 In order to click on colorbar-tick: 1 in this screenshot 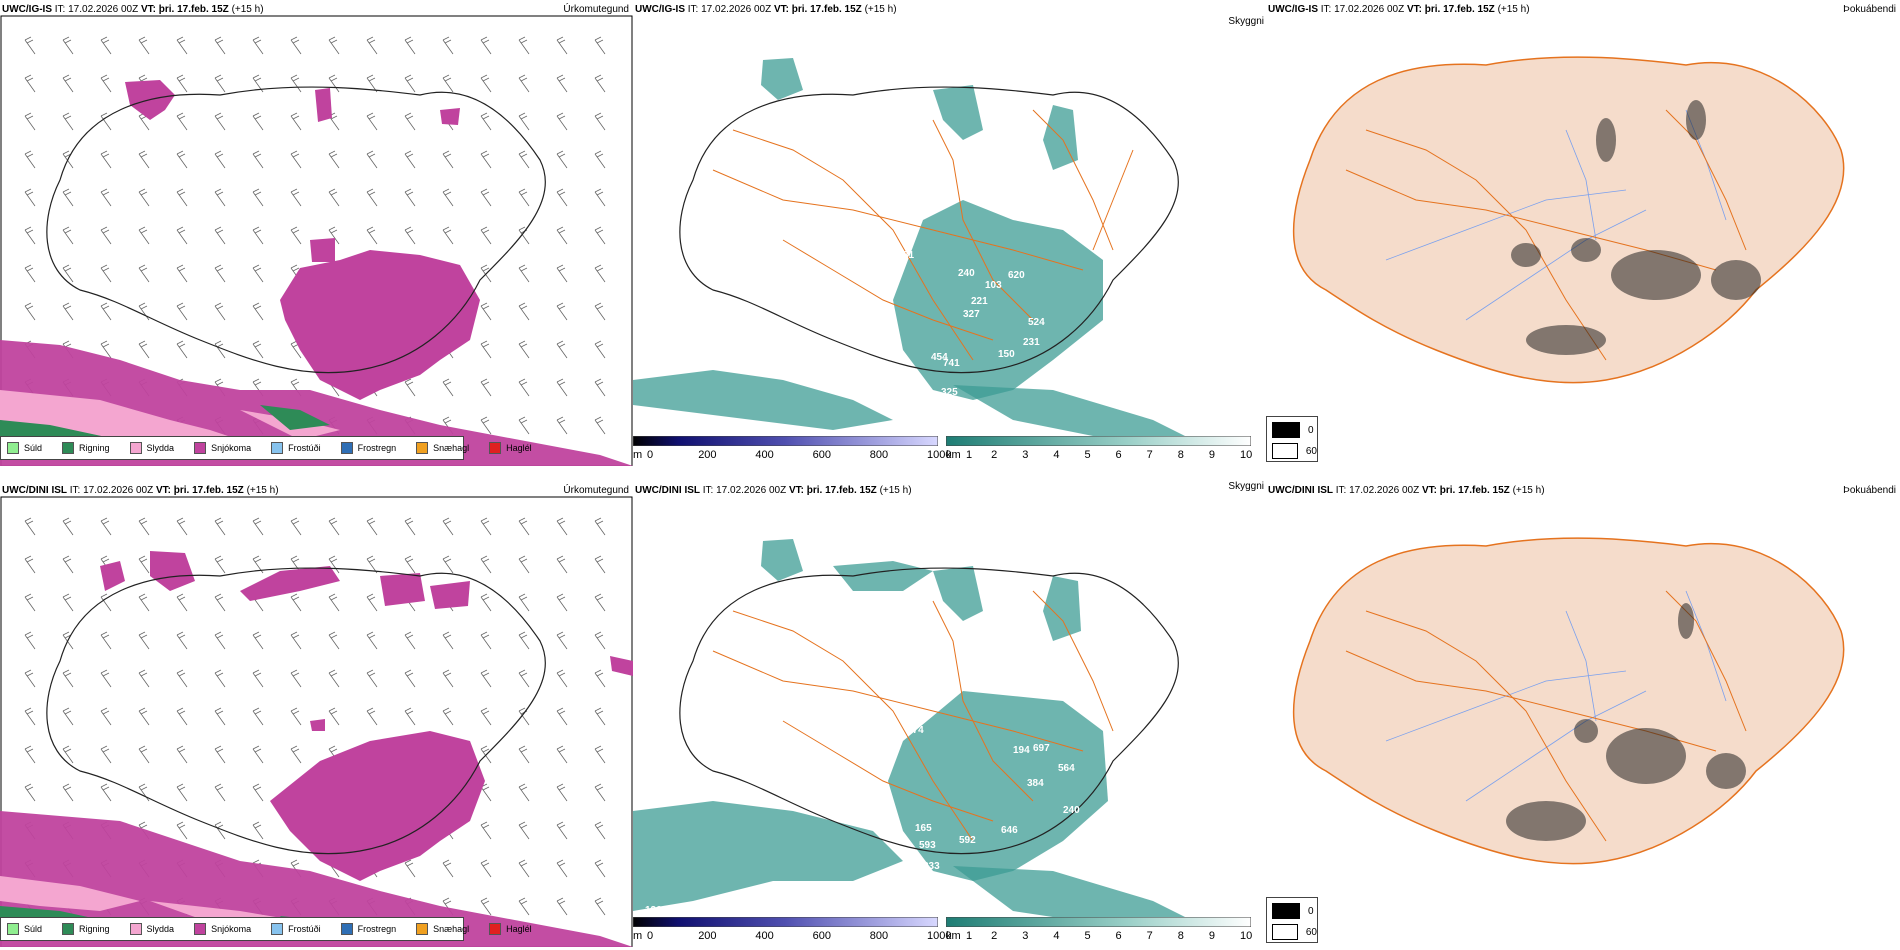, I will do `click(969, 455)`.